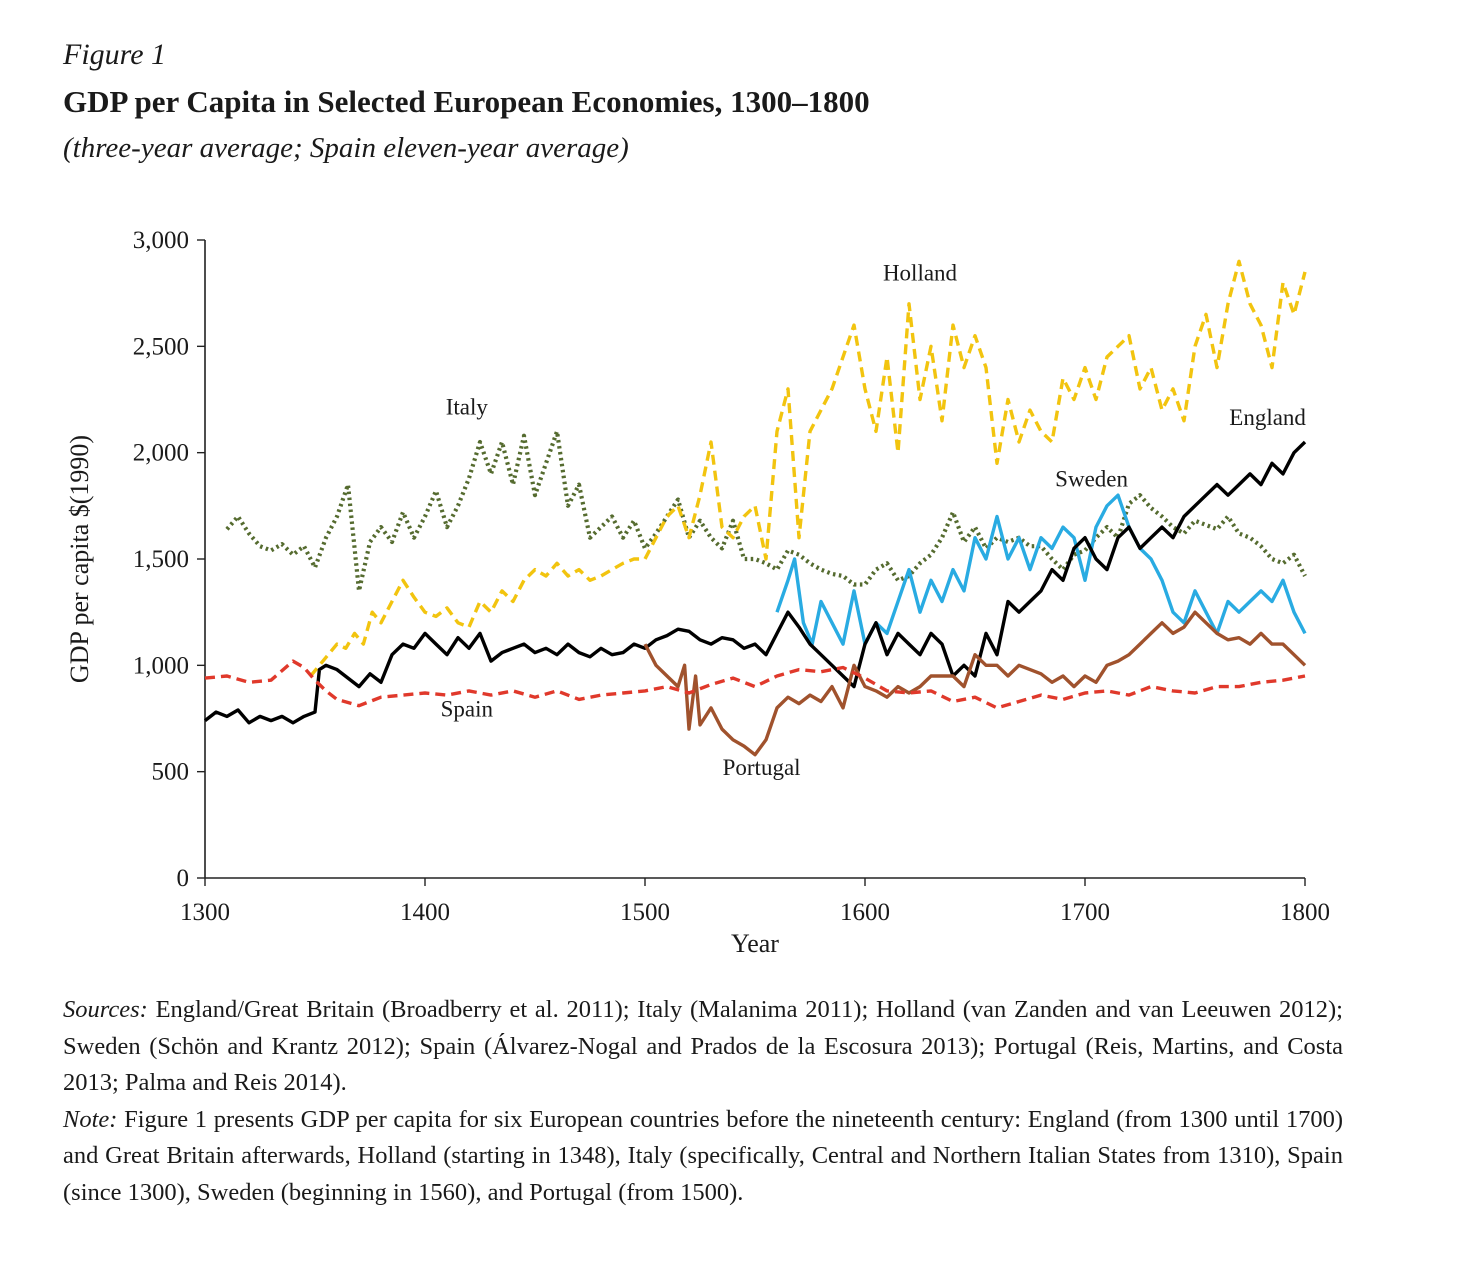  I want to click on y-tick-label: 2,500, so click(161, 346).